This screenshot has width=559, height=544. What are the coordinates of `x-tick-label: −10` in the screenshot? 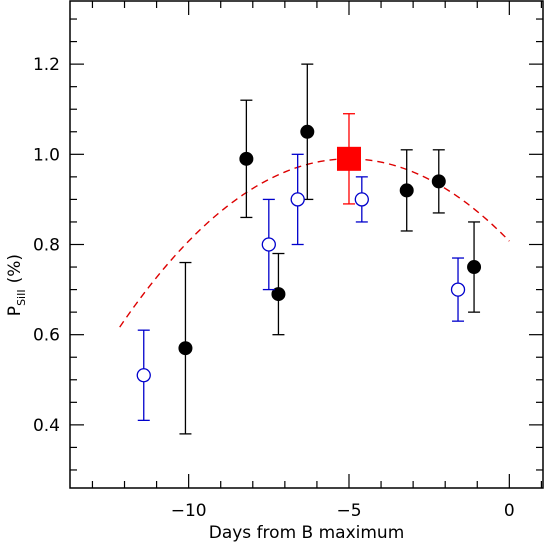 It's located at (189, 511).